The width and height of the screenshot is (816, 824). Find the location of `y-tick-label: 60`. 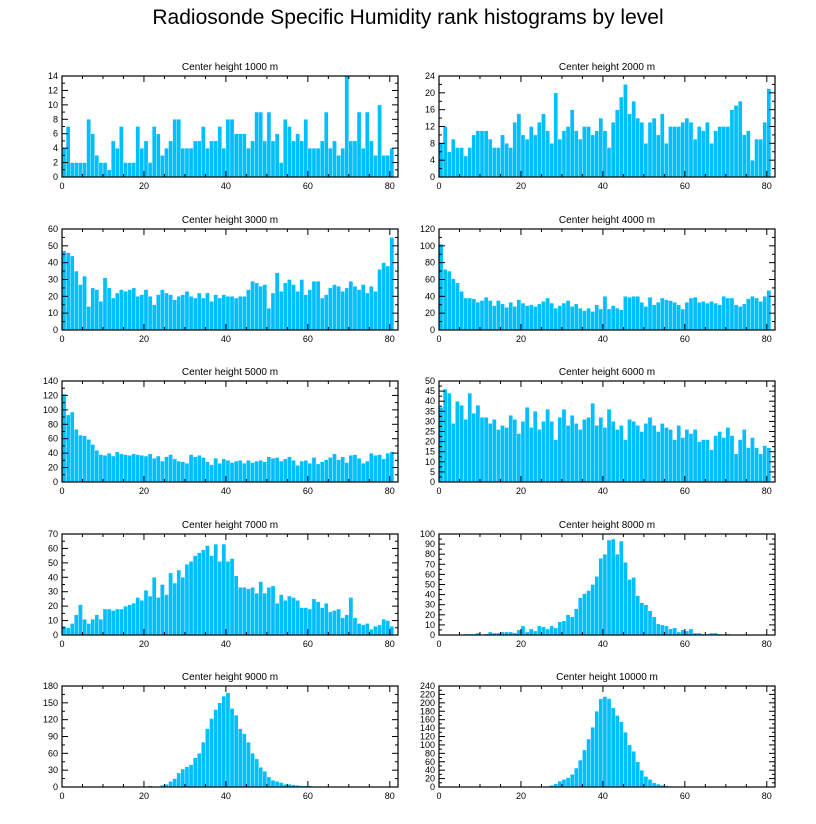

y-tick-label: 60 is located at coordinates (430, 574).